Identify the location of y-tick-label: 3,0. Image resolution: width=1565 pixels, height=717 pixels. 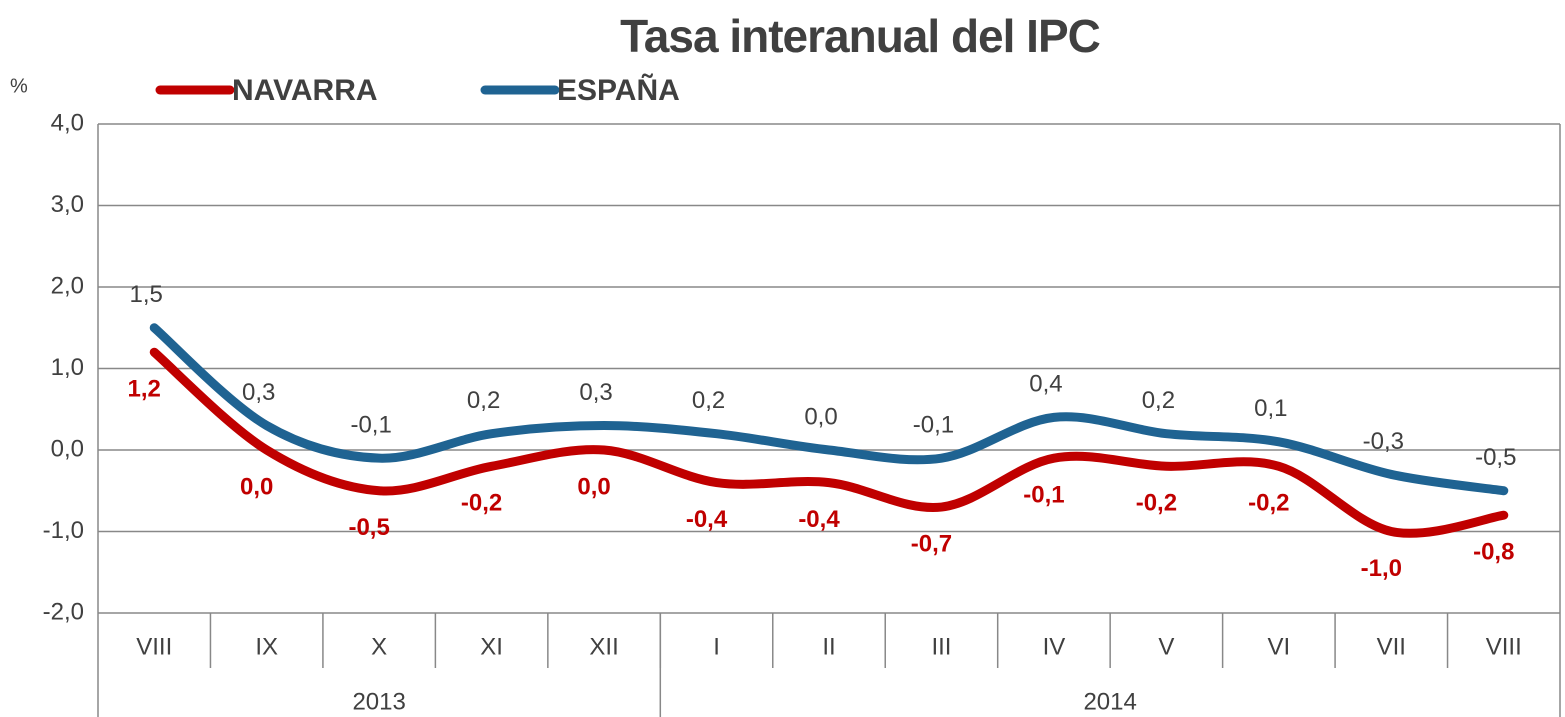
(67, 204).